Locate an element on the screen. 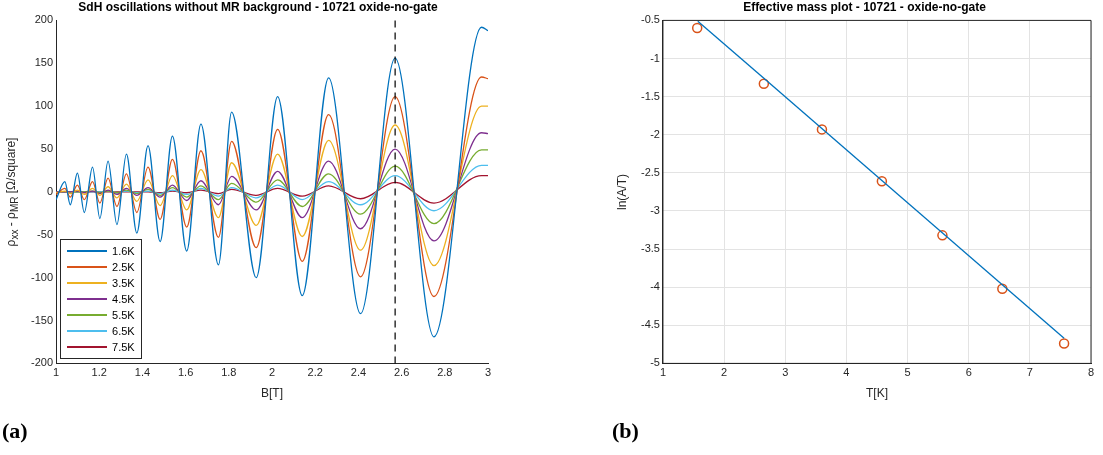  chart-title: SdH oscillations without MR background - 10721 oxide-no-gate is located at coordinates (258, 7).